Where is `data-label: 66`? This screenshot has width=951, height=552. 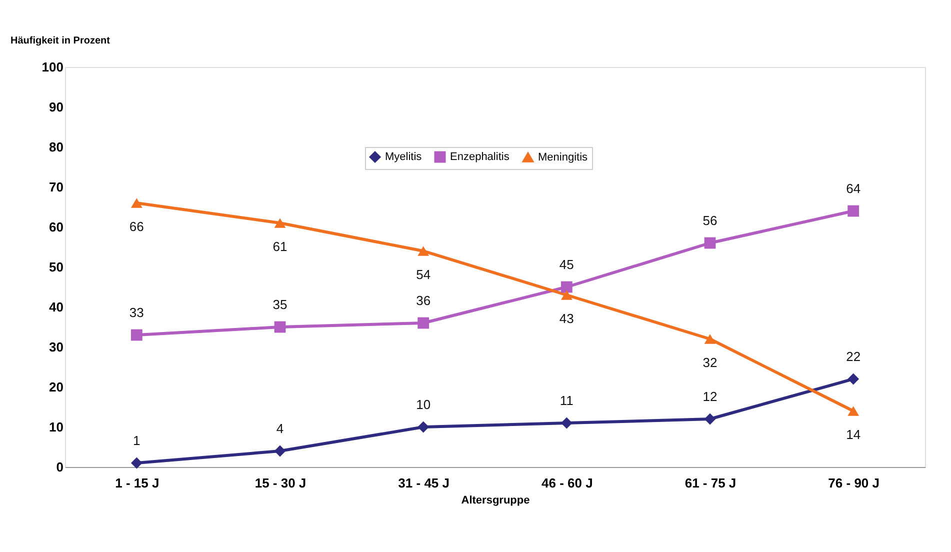
data-label: 66 is located at coordinates (136, 226).